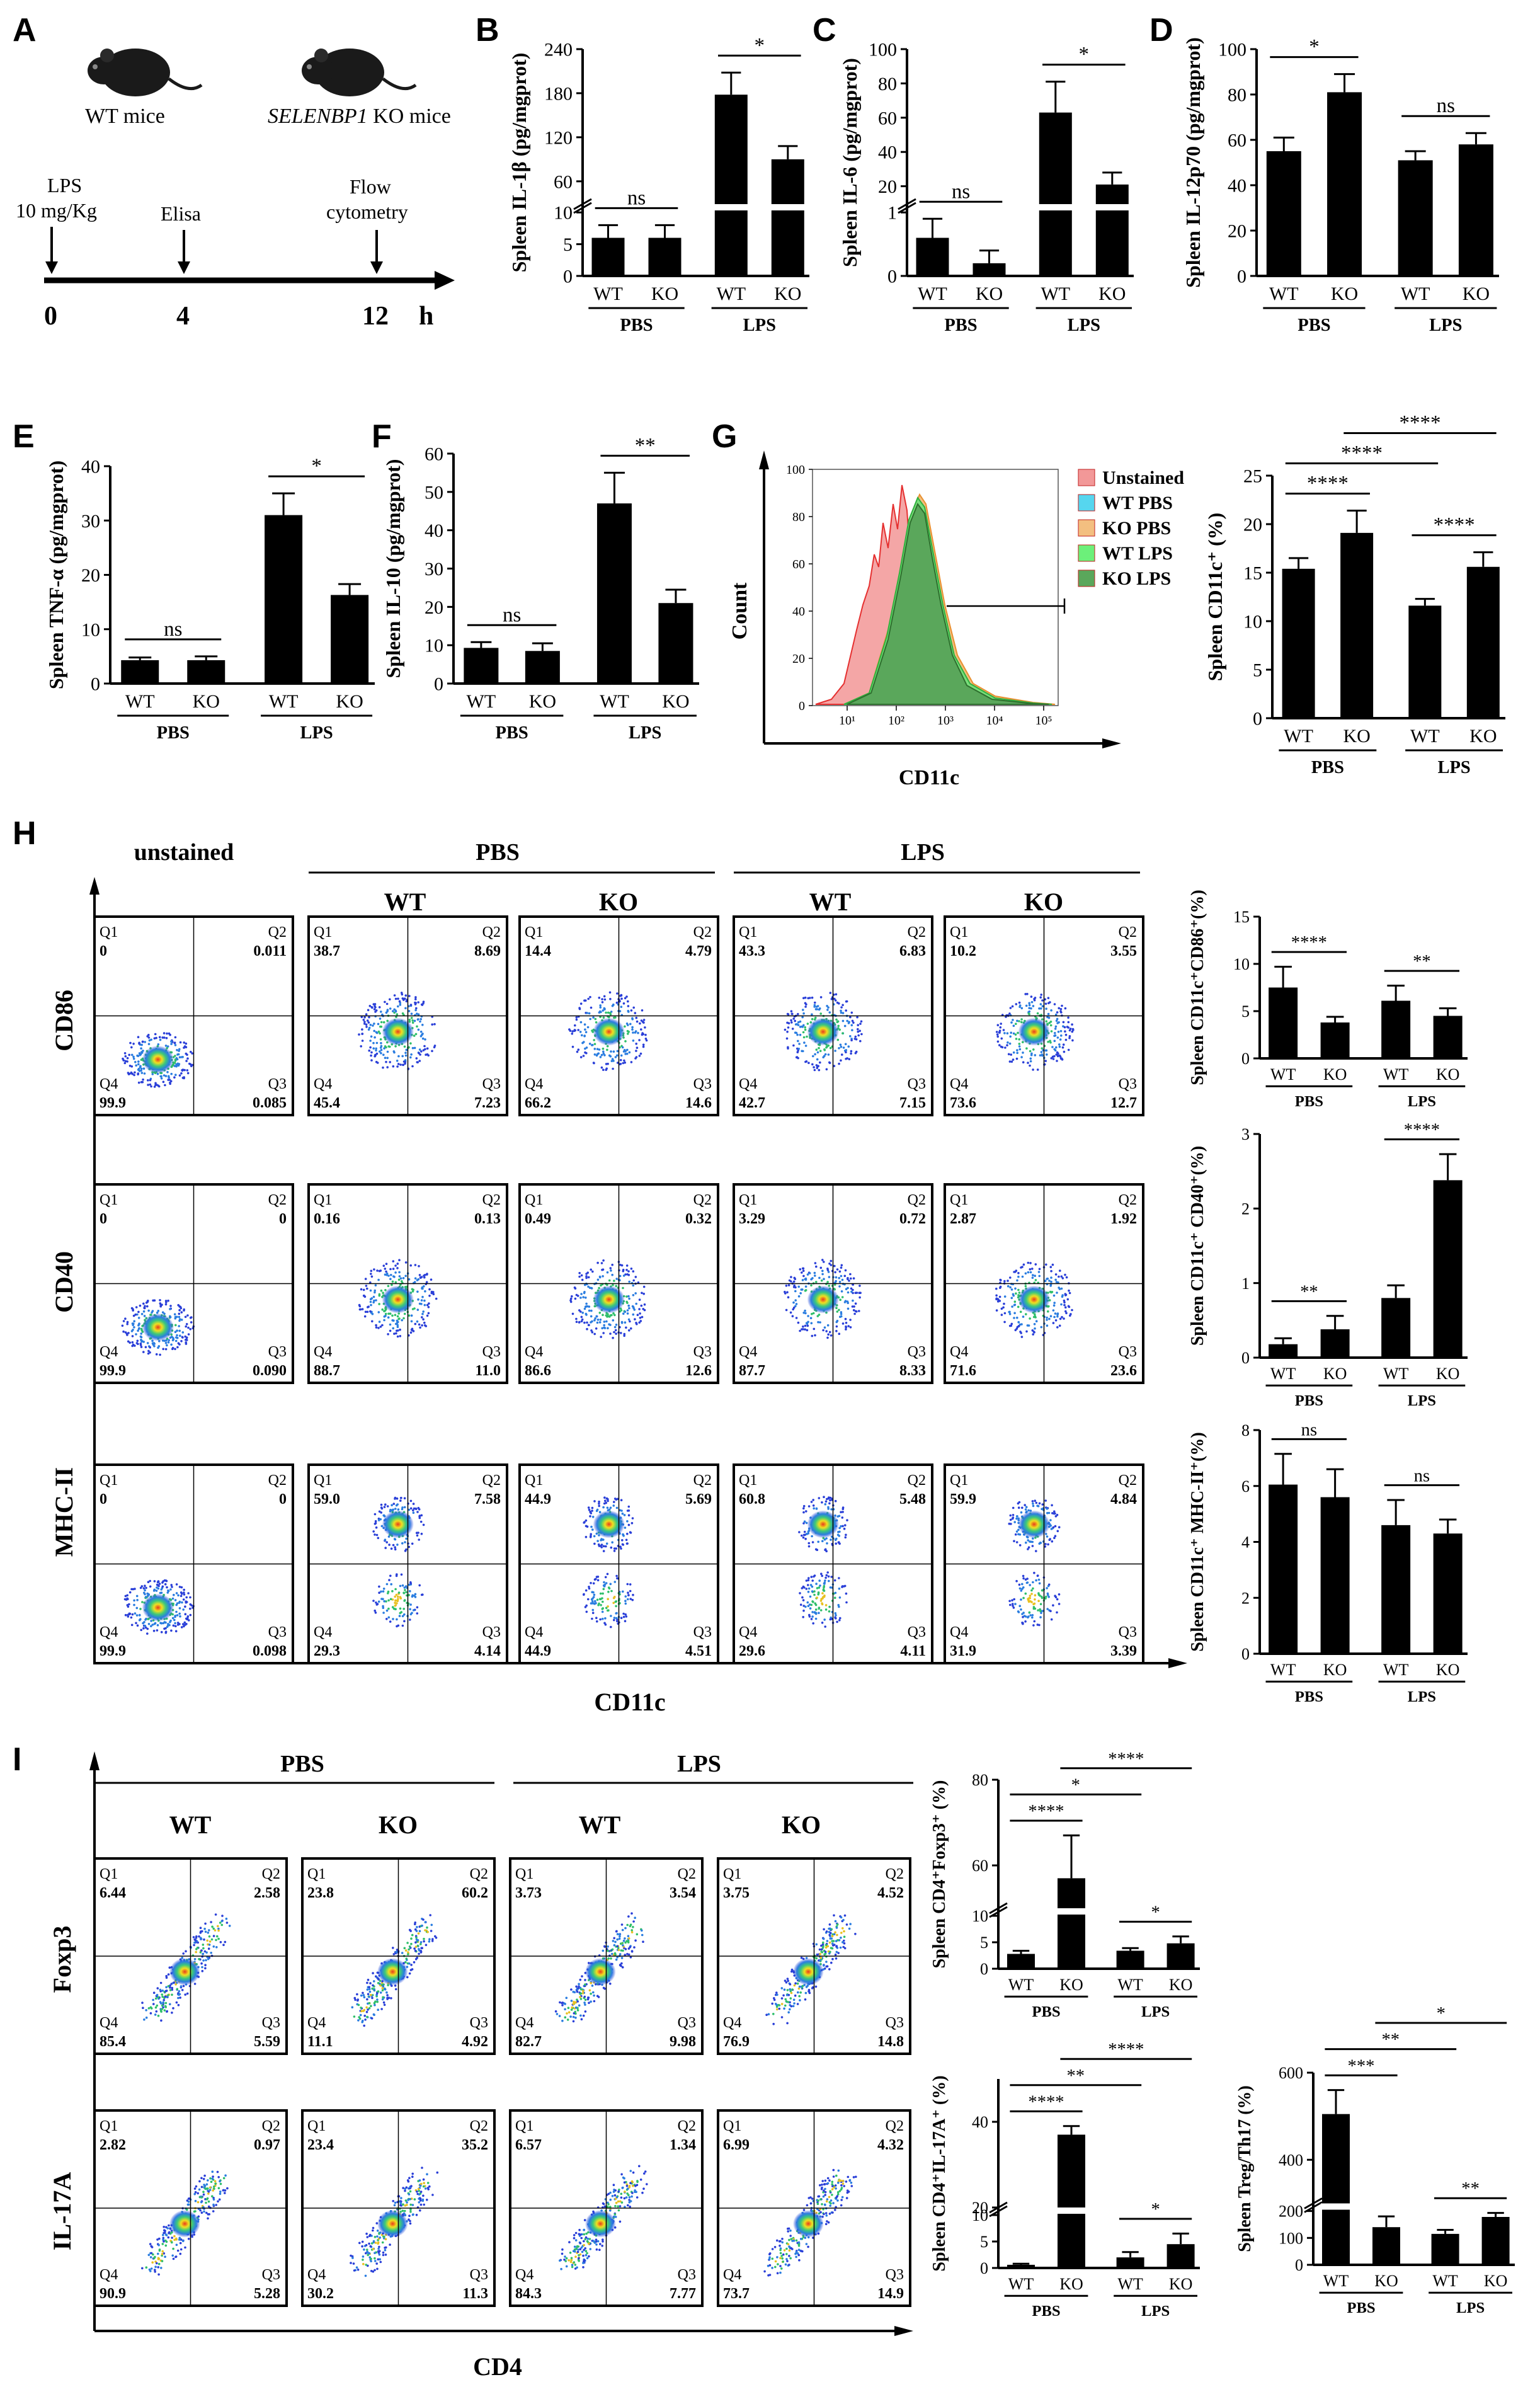  What do you see at coordinates (998, 1912) in the screenshot?
I see `axis-break` at bounding box center [998, 1912].